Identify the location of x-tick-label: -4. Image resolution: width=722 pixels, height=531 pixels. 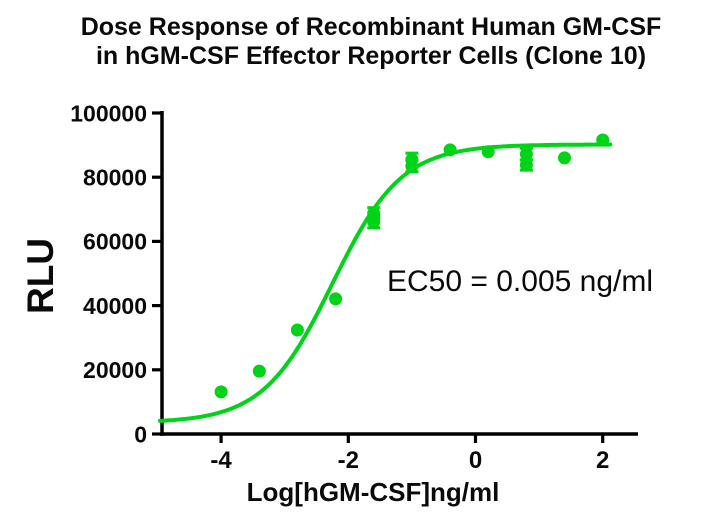
(221, 460).